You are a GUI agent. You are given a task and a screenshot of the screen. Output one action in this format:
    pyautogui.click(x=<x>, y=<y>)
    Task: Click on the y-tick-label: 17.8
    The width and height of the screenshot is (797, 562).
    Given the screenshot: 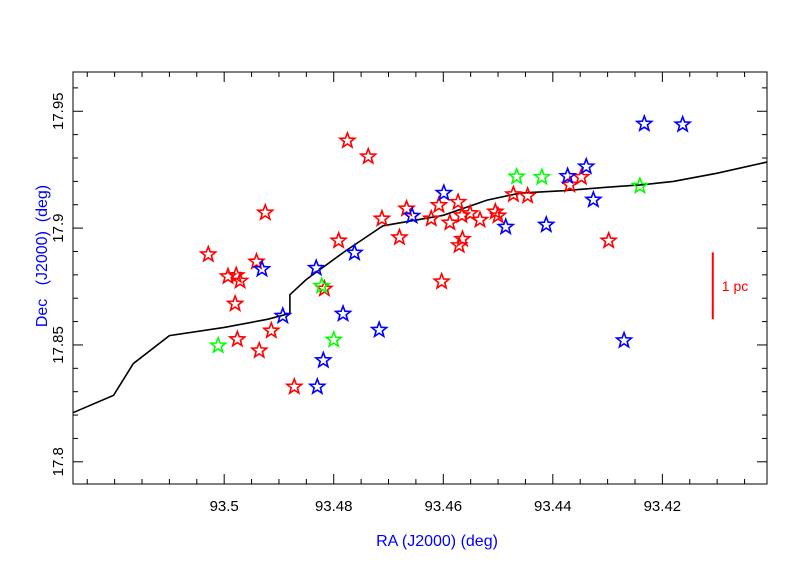 What is the action you would take?
    pyautogui.click(x=58, y=461)
    